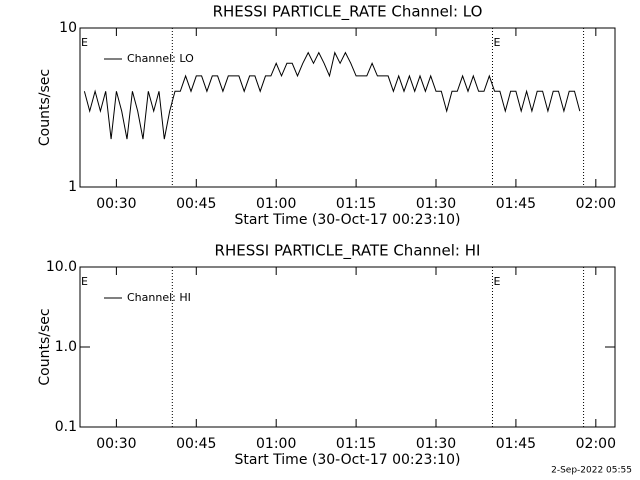 This screenshot has height=480, width=640. What do you see at coordinates (66, 347) in the screenshot?
I see `y-tick-label: 1.0` at bounding box center [66, 347].